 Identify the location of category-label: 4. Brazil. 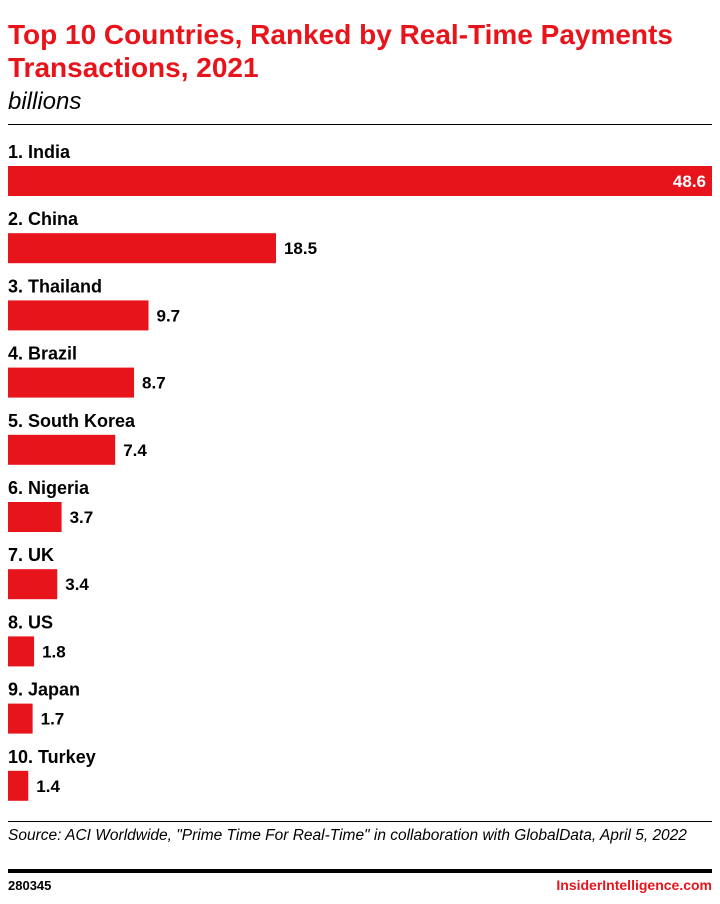
(42, 354).